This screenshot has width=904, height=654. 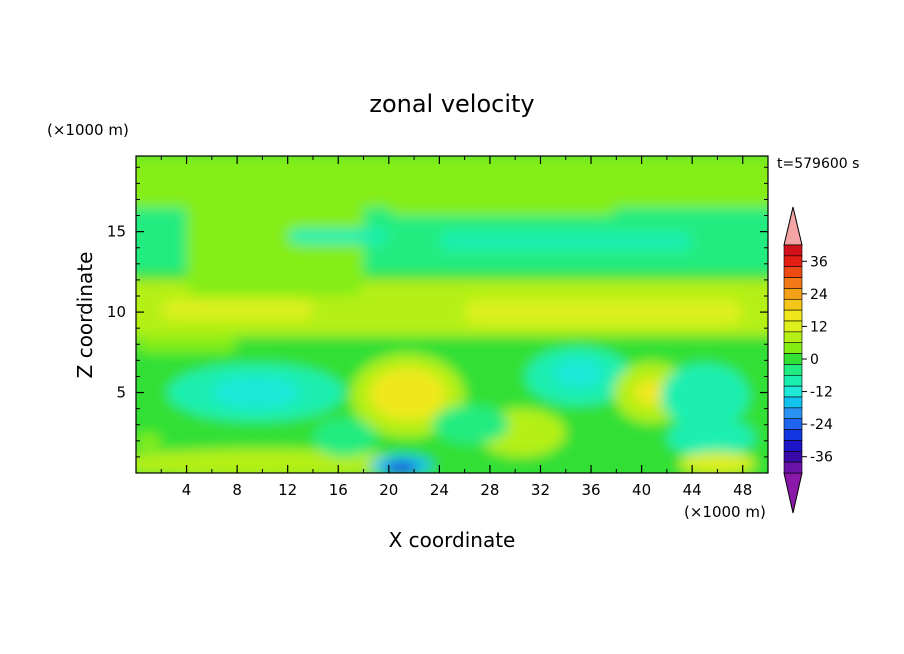 I want to click on x-axis-label: X coordinate, so click(x=452, y=540).